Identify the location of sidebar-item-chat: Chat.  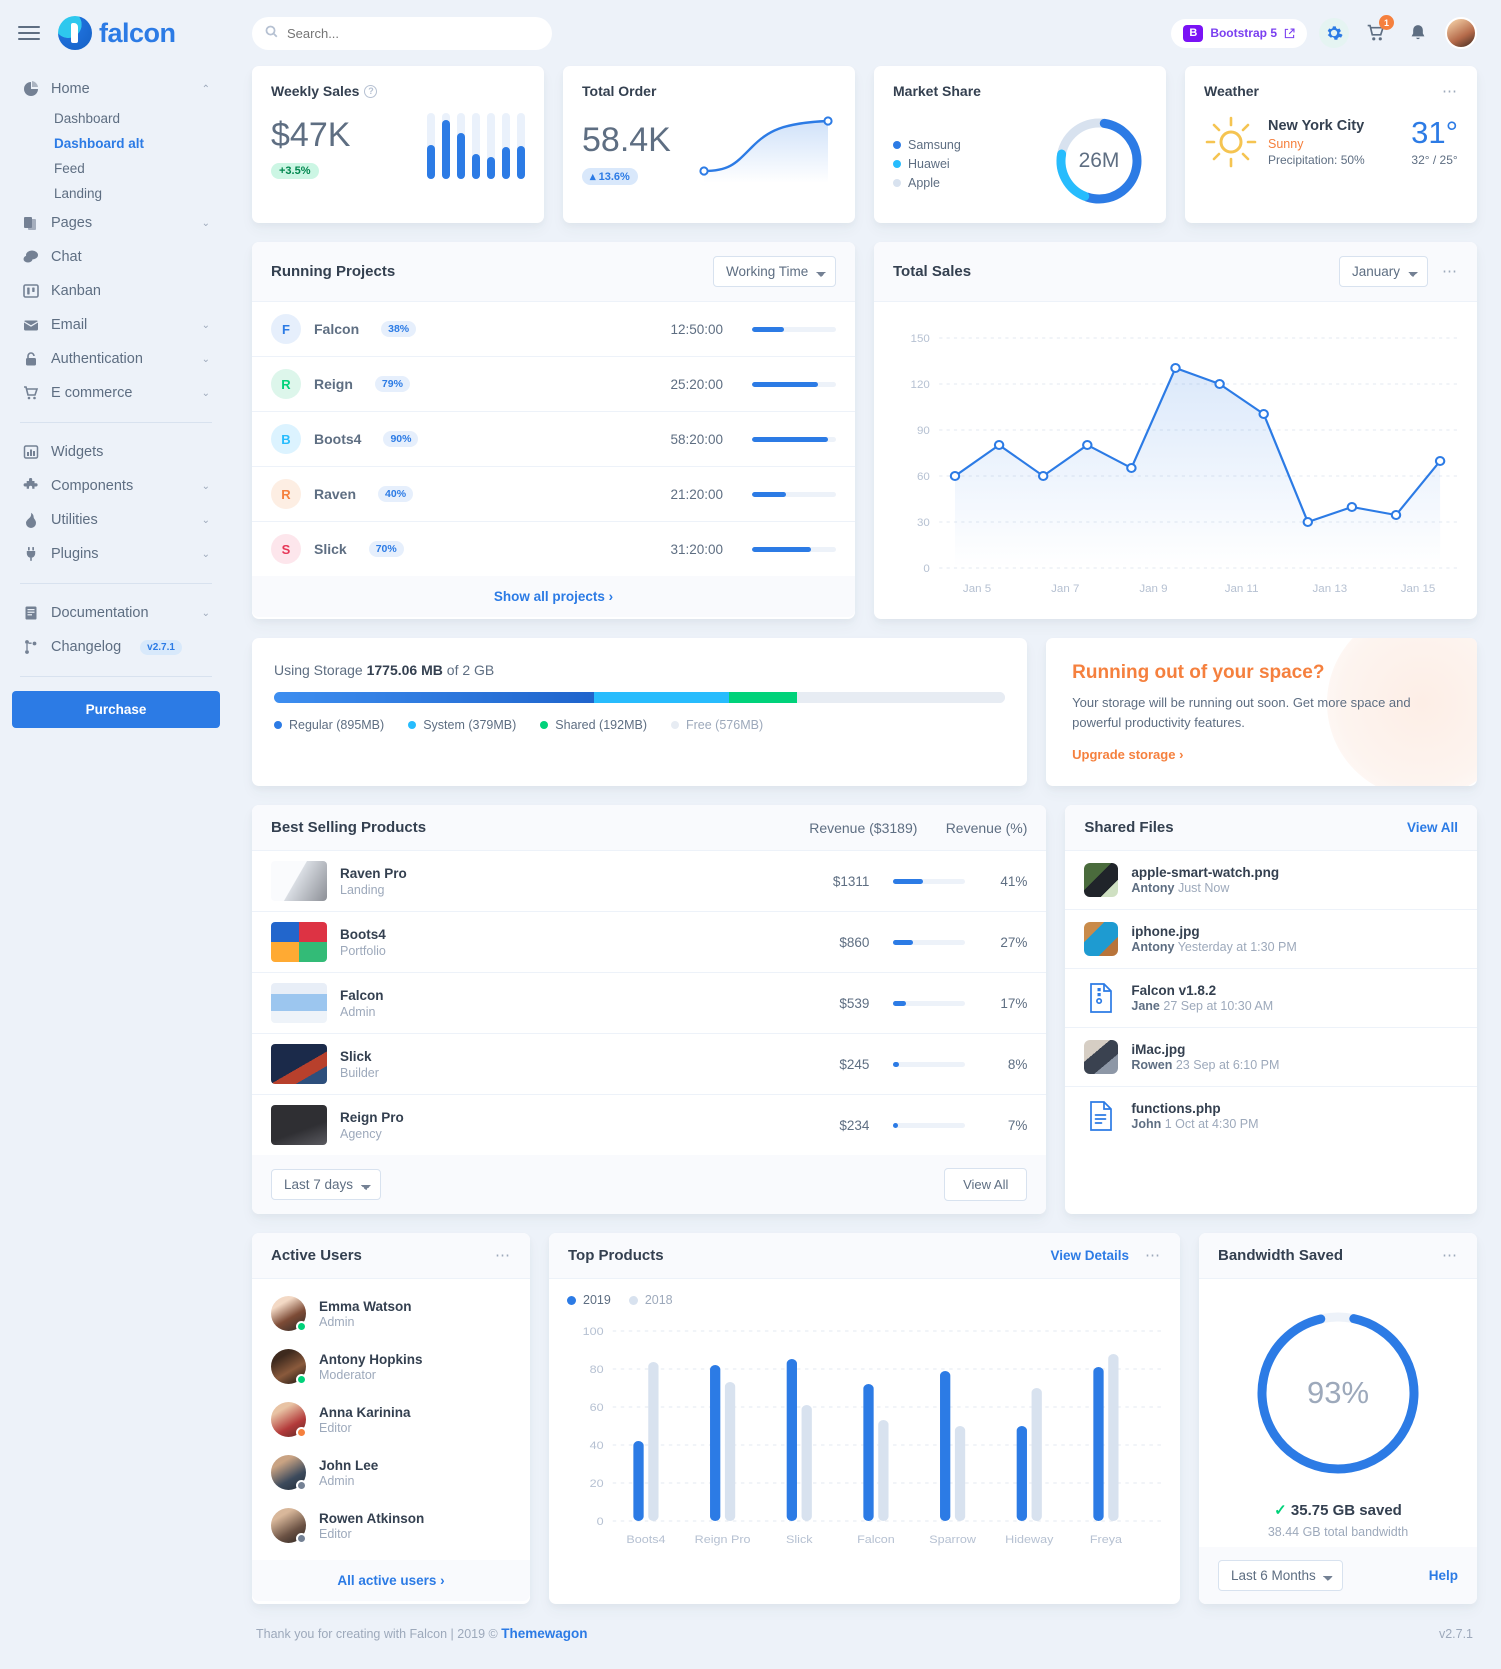
(116, 257).